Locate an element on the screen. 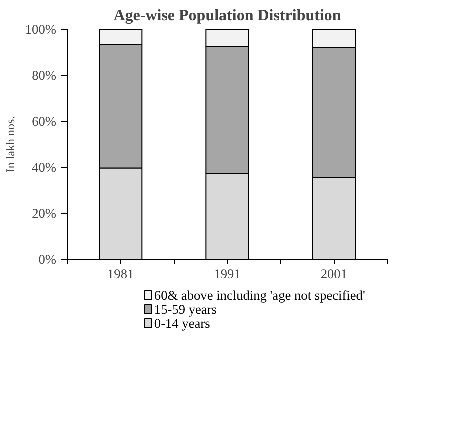  y-tick-label: 40% is located at coordinates (44, 167).